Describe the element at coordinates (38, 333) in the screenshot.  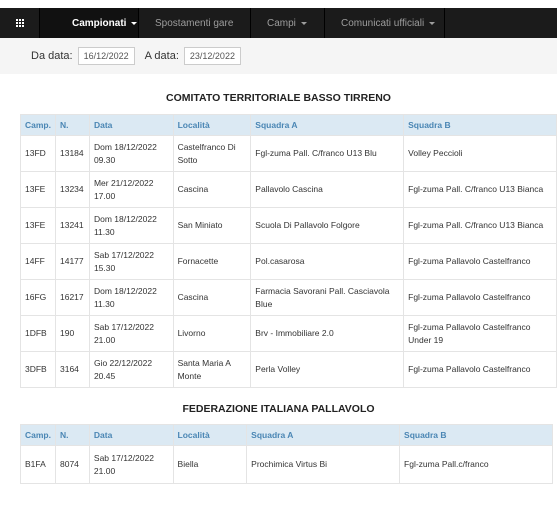
I see `cell-camp: 1DFB` at that location.